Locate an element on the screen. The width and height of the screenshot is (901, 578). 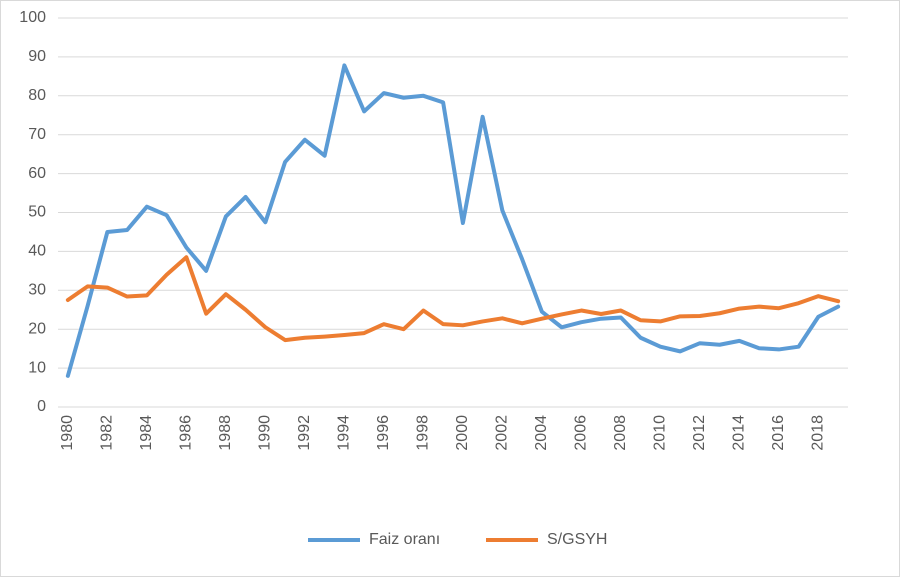
y-tick-label: 50 is located at coordinates (37, 212).